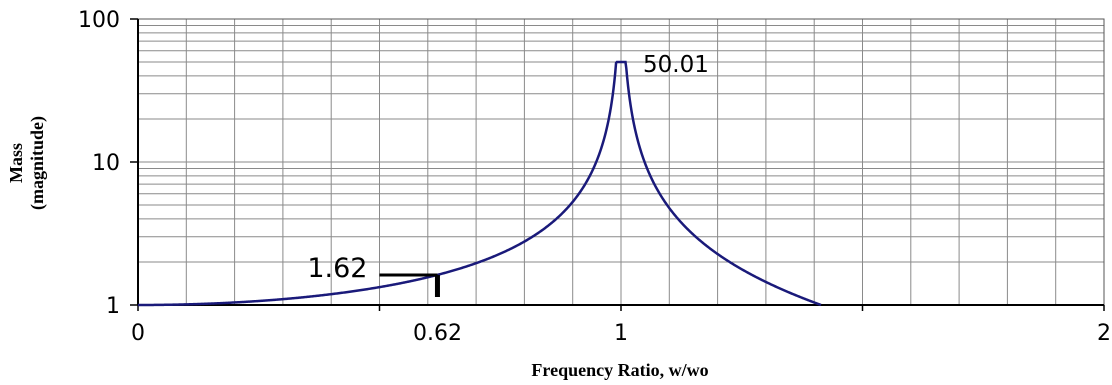 This screenshot has height=385, width=1112. What do you see at coordinates (37, 163) in the screenshot?
I see `y-axis-title-line2: (magnitude)` at bounding box center [37, 163].